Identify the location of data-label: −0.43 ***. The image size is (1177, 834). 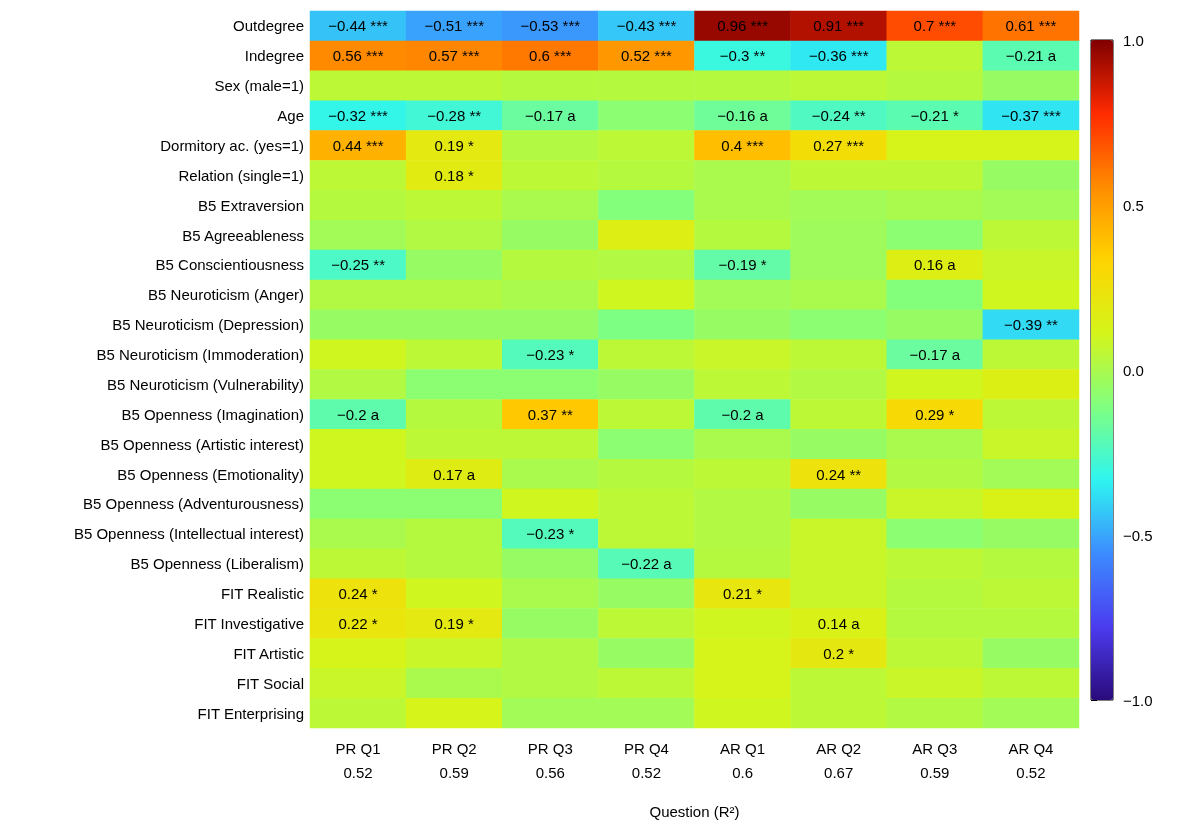
(646, 26).